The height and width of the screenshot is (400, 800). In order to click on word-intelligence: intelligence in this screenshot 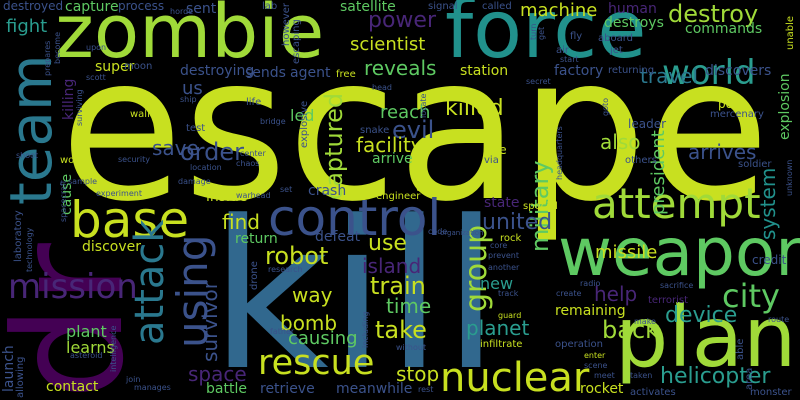, I will do `click(113, 348)`.